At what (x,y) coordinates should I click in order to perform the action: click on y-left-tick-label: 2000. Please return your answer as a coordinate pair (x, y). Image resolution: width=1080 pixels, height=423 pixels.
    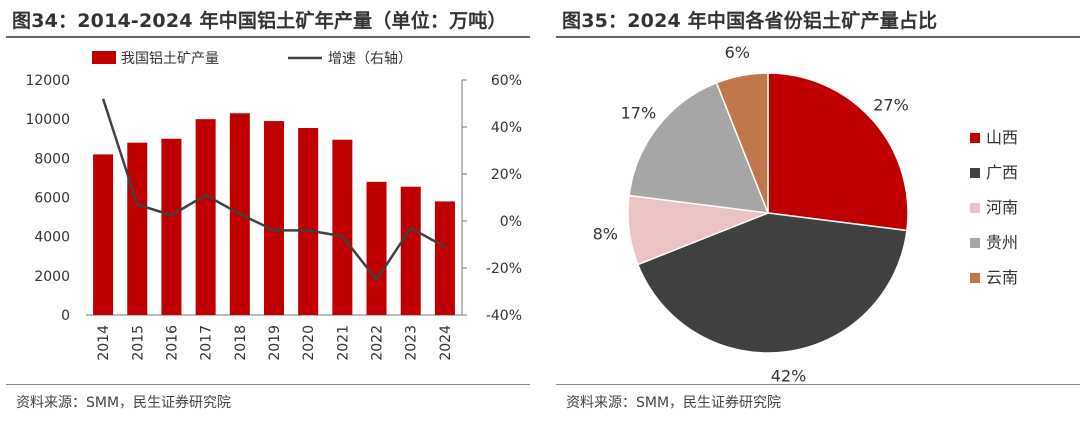
    Looking at the image, I should click on (52, 277).